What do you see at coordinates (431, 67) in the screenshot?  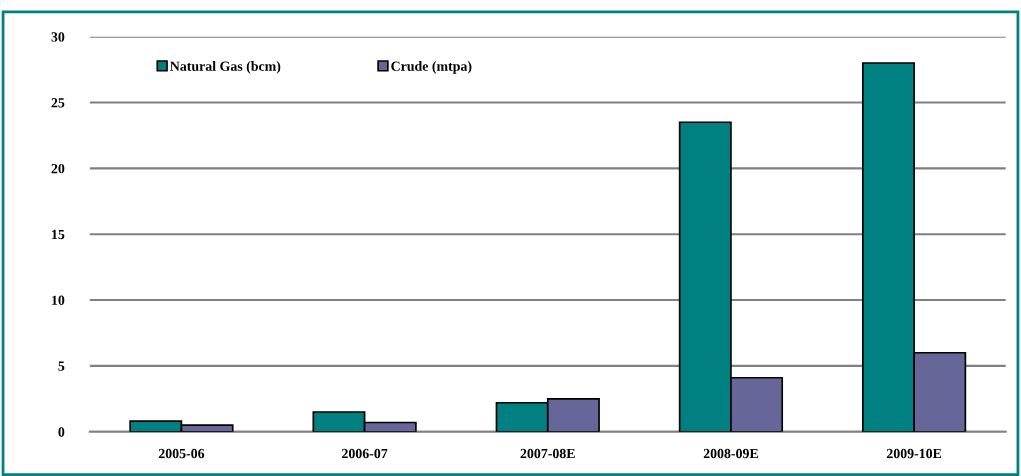 I see `legend-label: Crude (mtpa)` at bounding box center [431, 67].